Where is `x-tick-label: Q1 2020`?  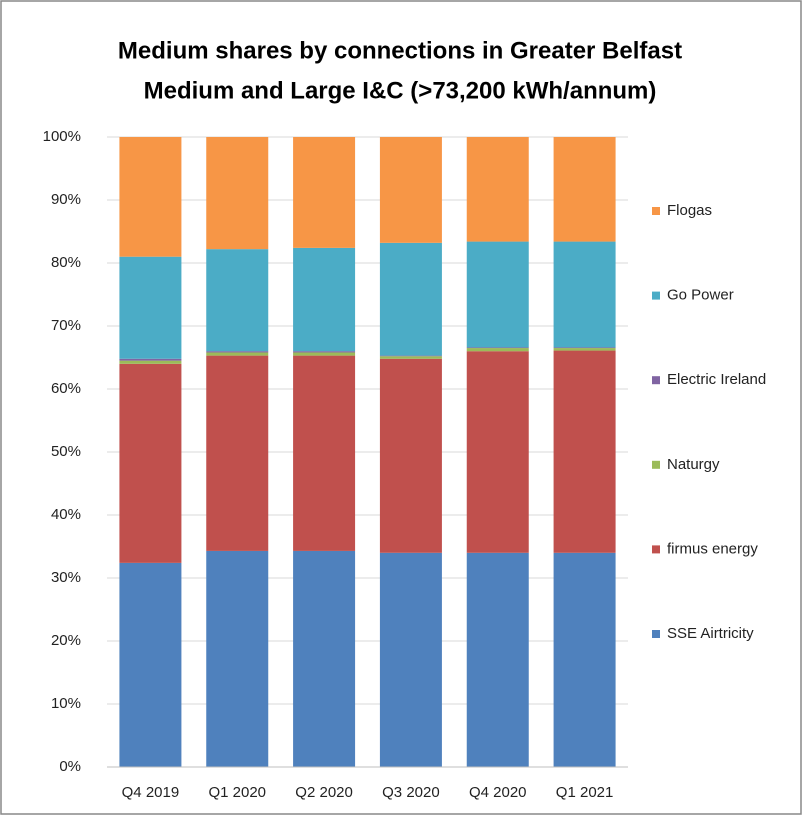
x-tick-label: Q1 2020 is located at coordinates (237, 792).